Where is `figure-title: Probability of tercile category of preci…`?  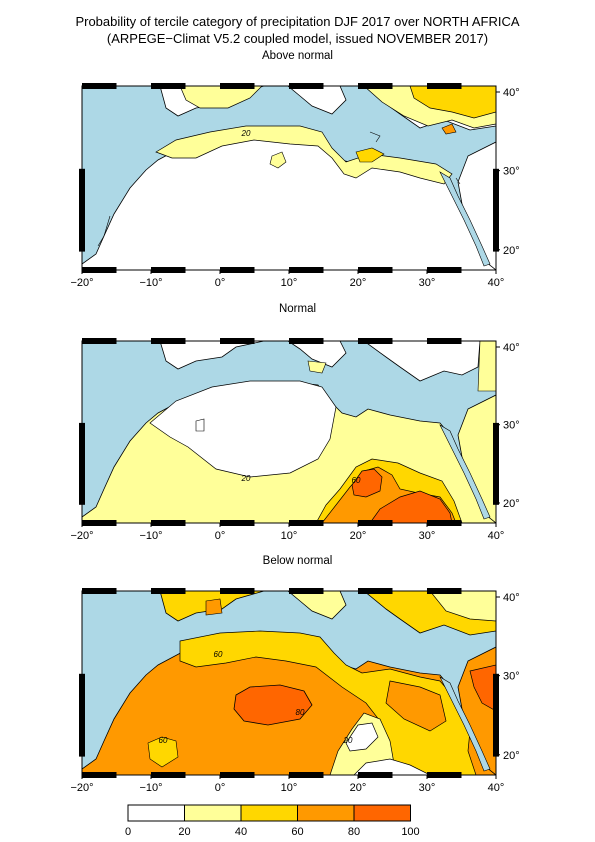 figure-title: Probability of tercile category of preci… is located at coordinates (297, 21).